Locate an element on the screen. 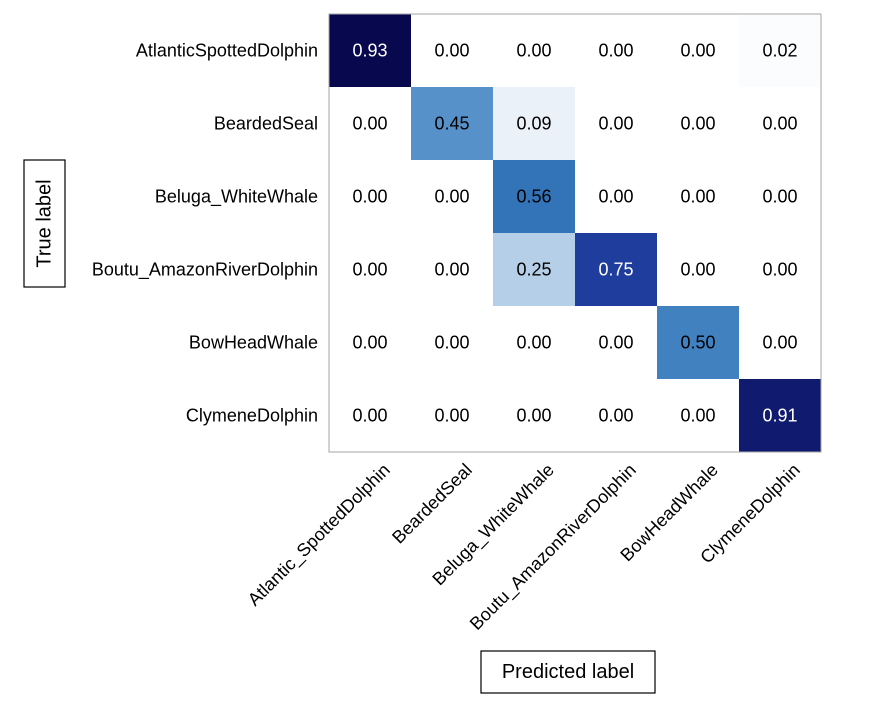 This screenshot has width=879, height=716. cell-value-4-3: 0.00 is located at coordinates (615, 343).